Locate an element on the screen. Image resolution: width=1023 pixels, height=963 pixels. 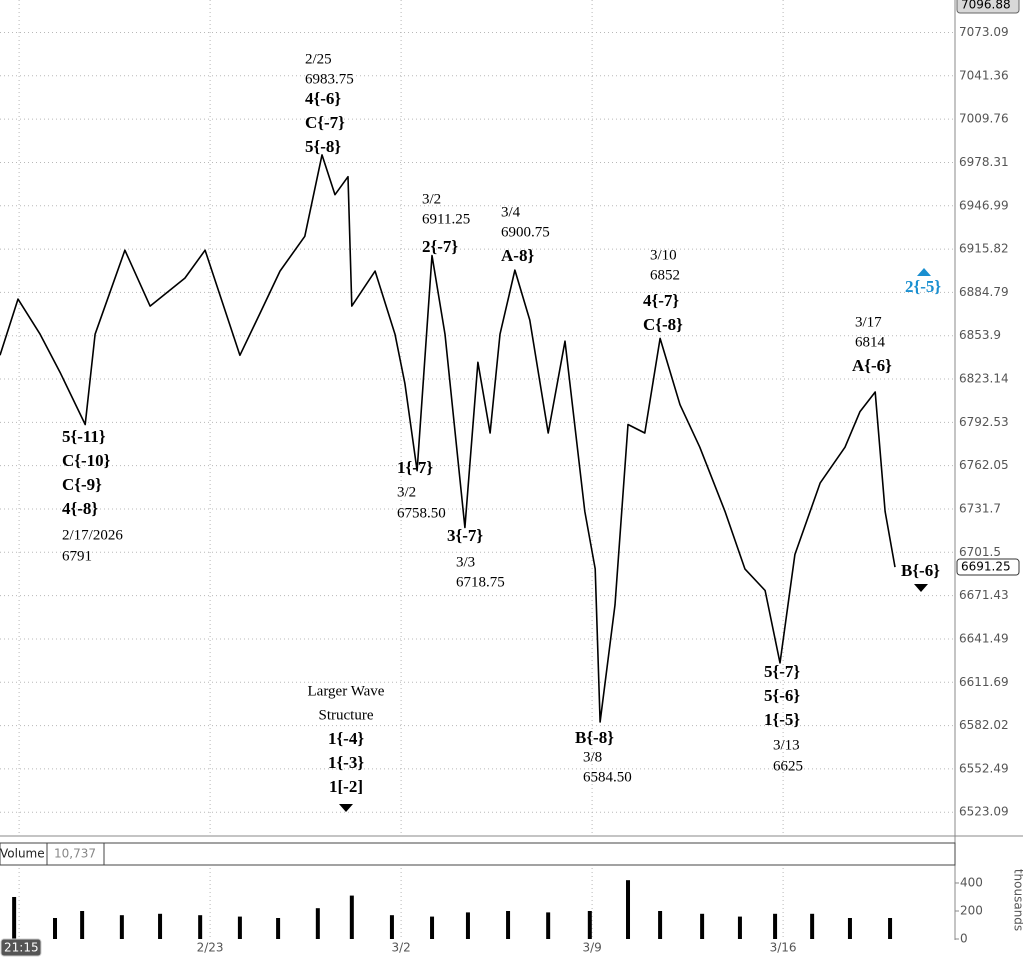
wave-label: A-8} is located at coordinates (517, 255).